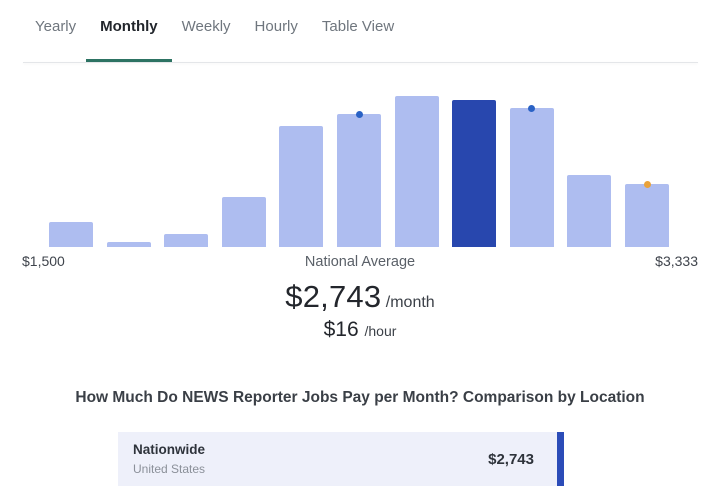  I want to click on axis-max-label: $3,333, so click(676, 261).